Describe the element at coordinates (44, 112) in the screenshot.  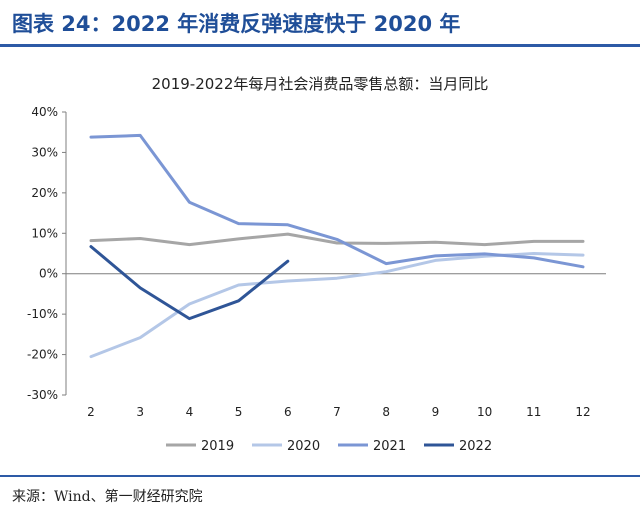
I see `y-tick-label: 40%` at that location.